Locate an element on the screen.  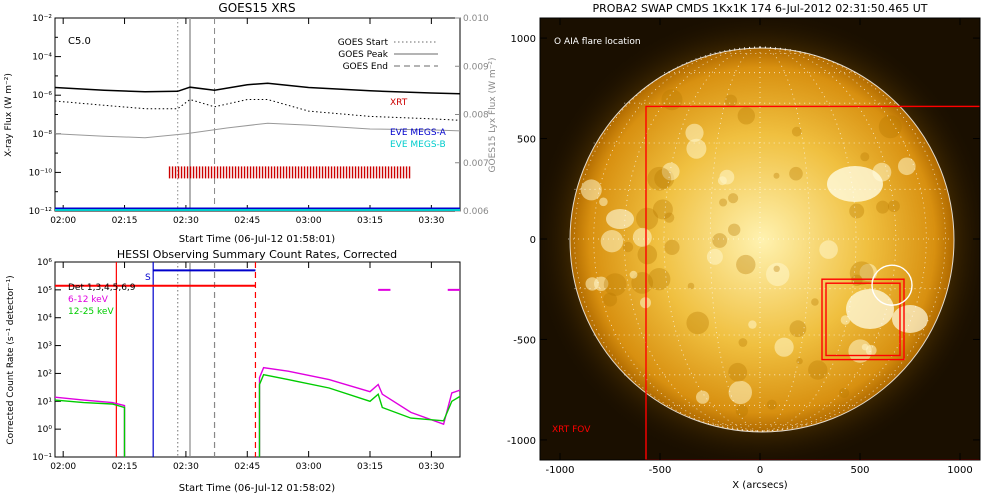
hessi-y-tick-label: 10⁻¹ is located at coordinates (42, 458).